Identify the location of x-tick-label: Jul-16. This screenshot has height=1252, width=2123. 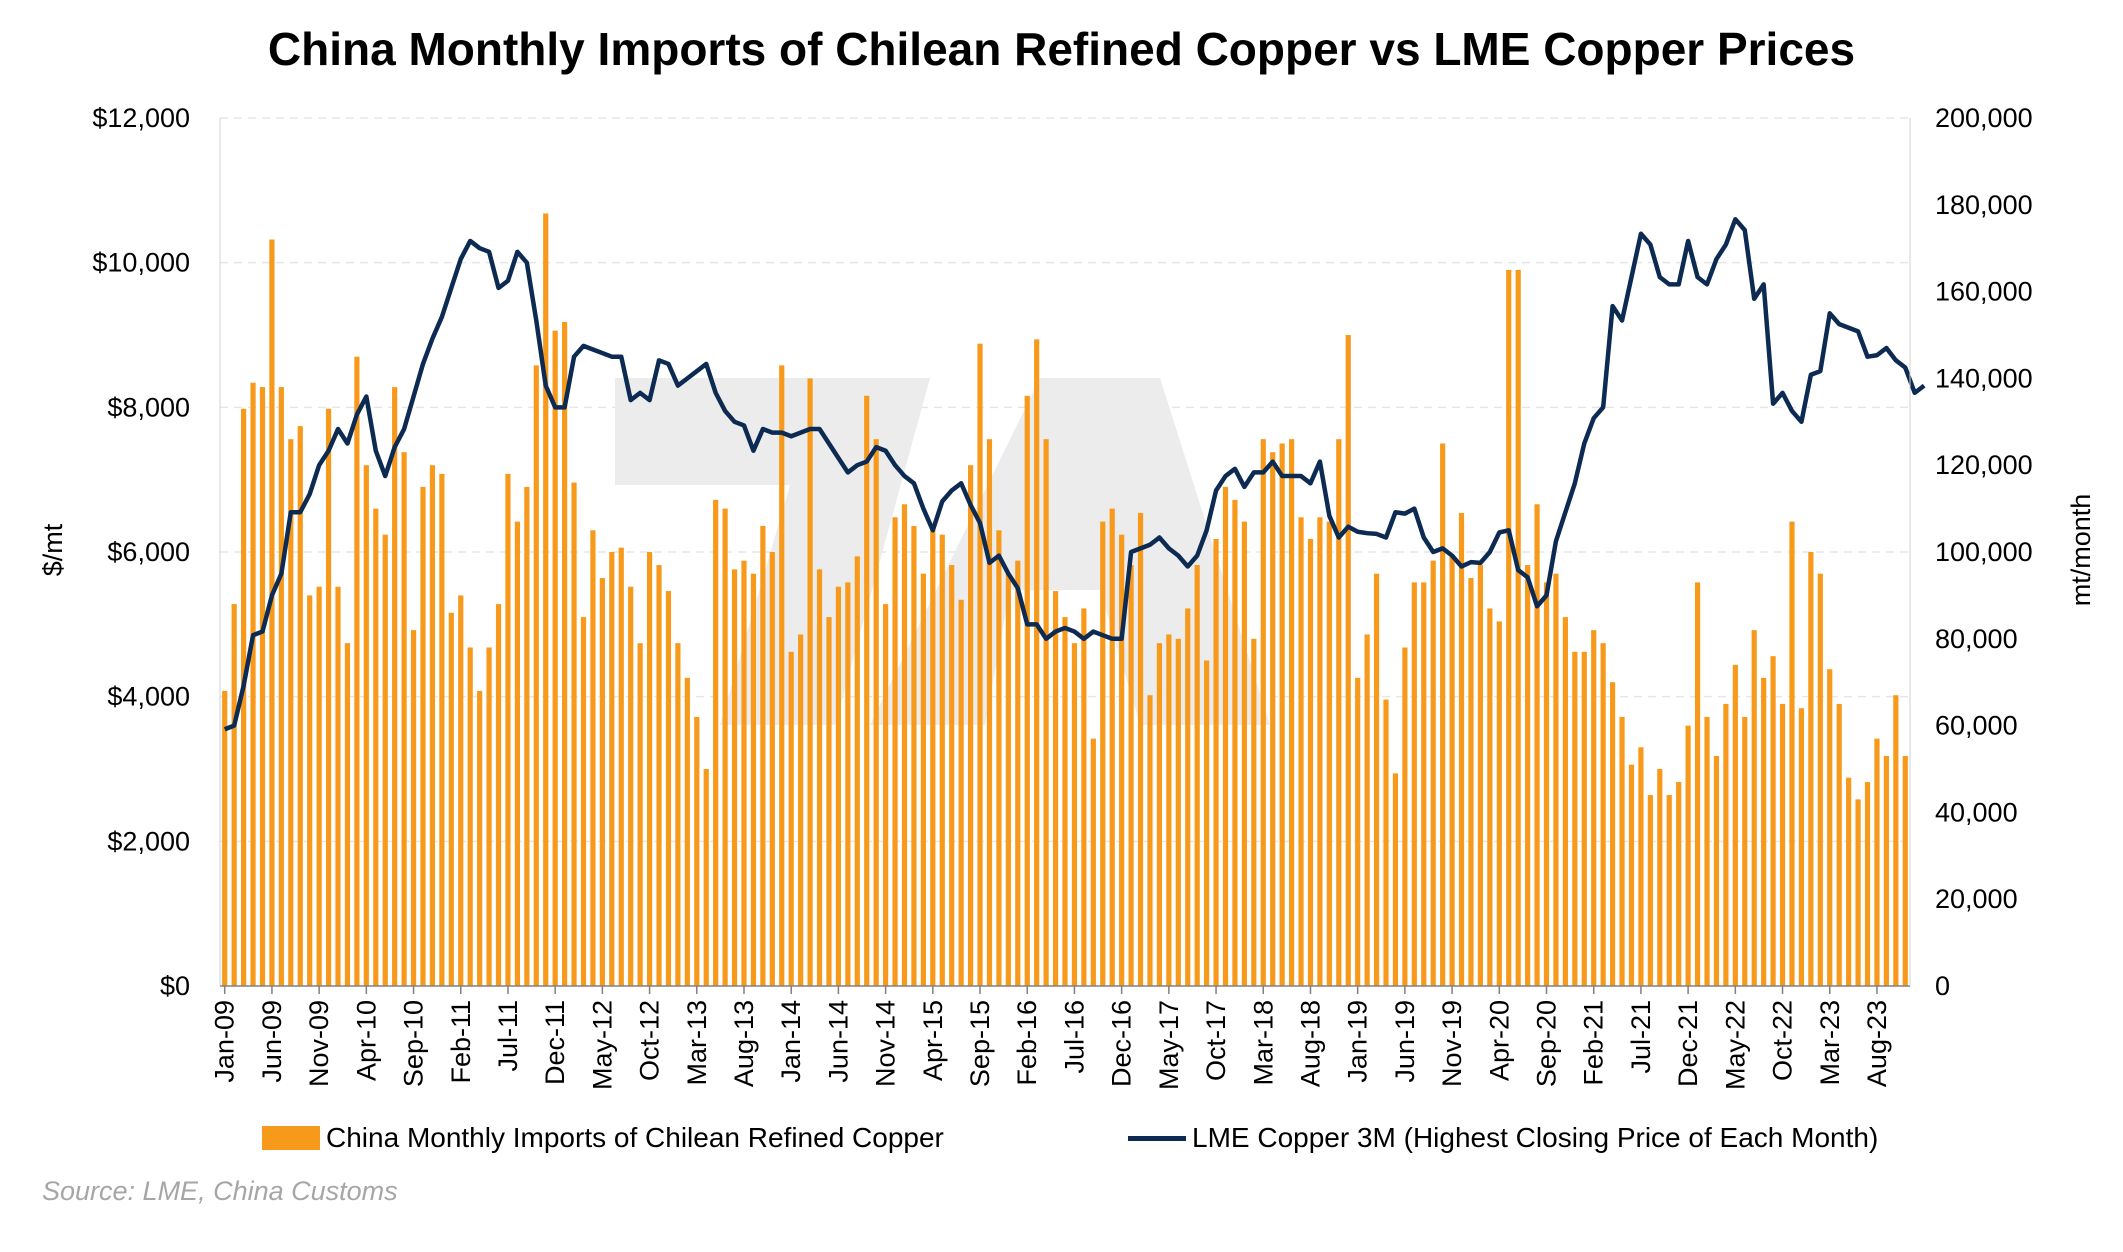
(1074, 1037).